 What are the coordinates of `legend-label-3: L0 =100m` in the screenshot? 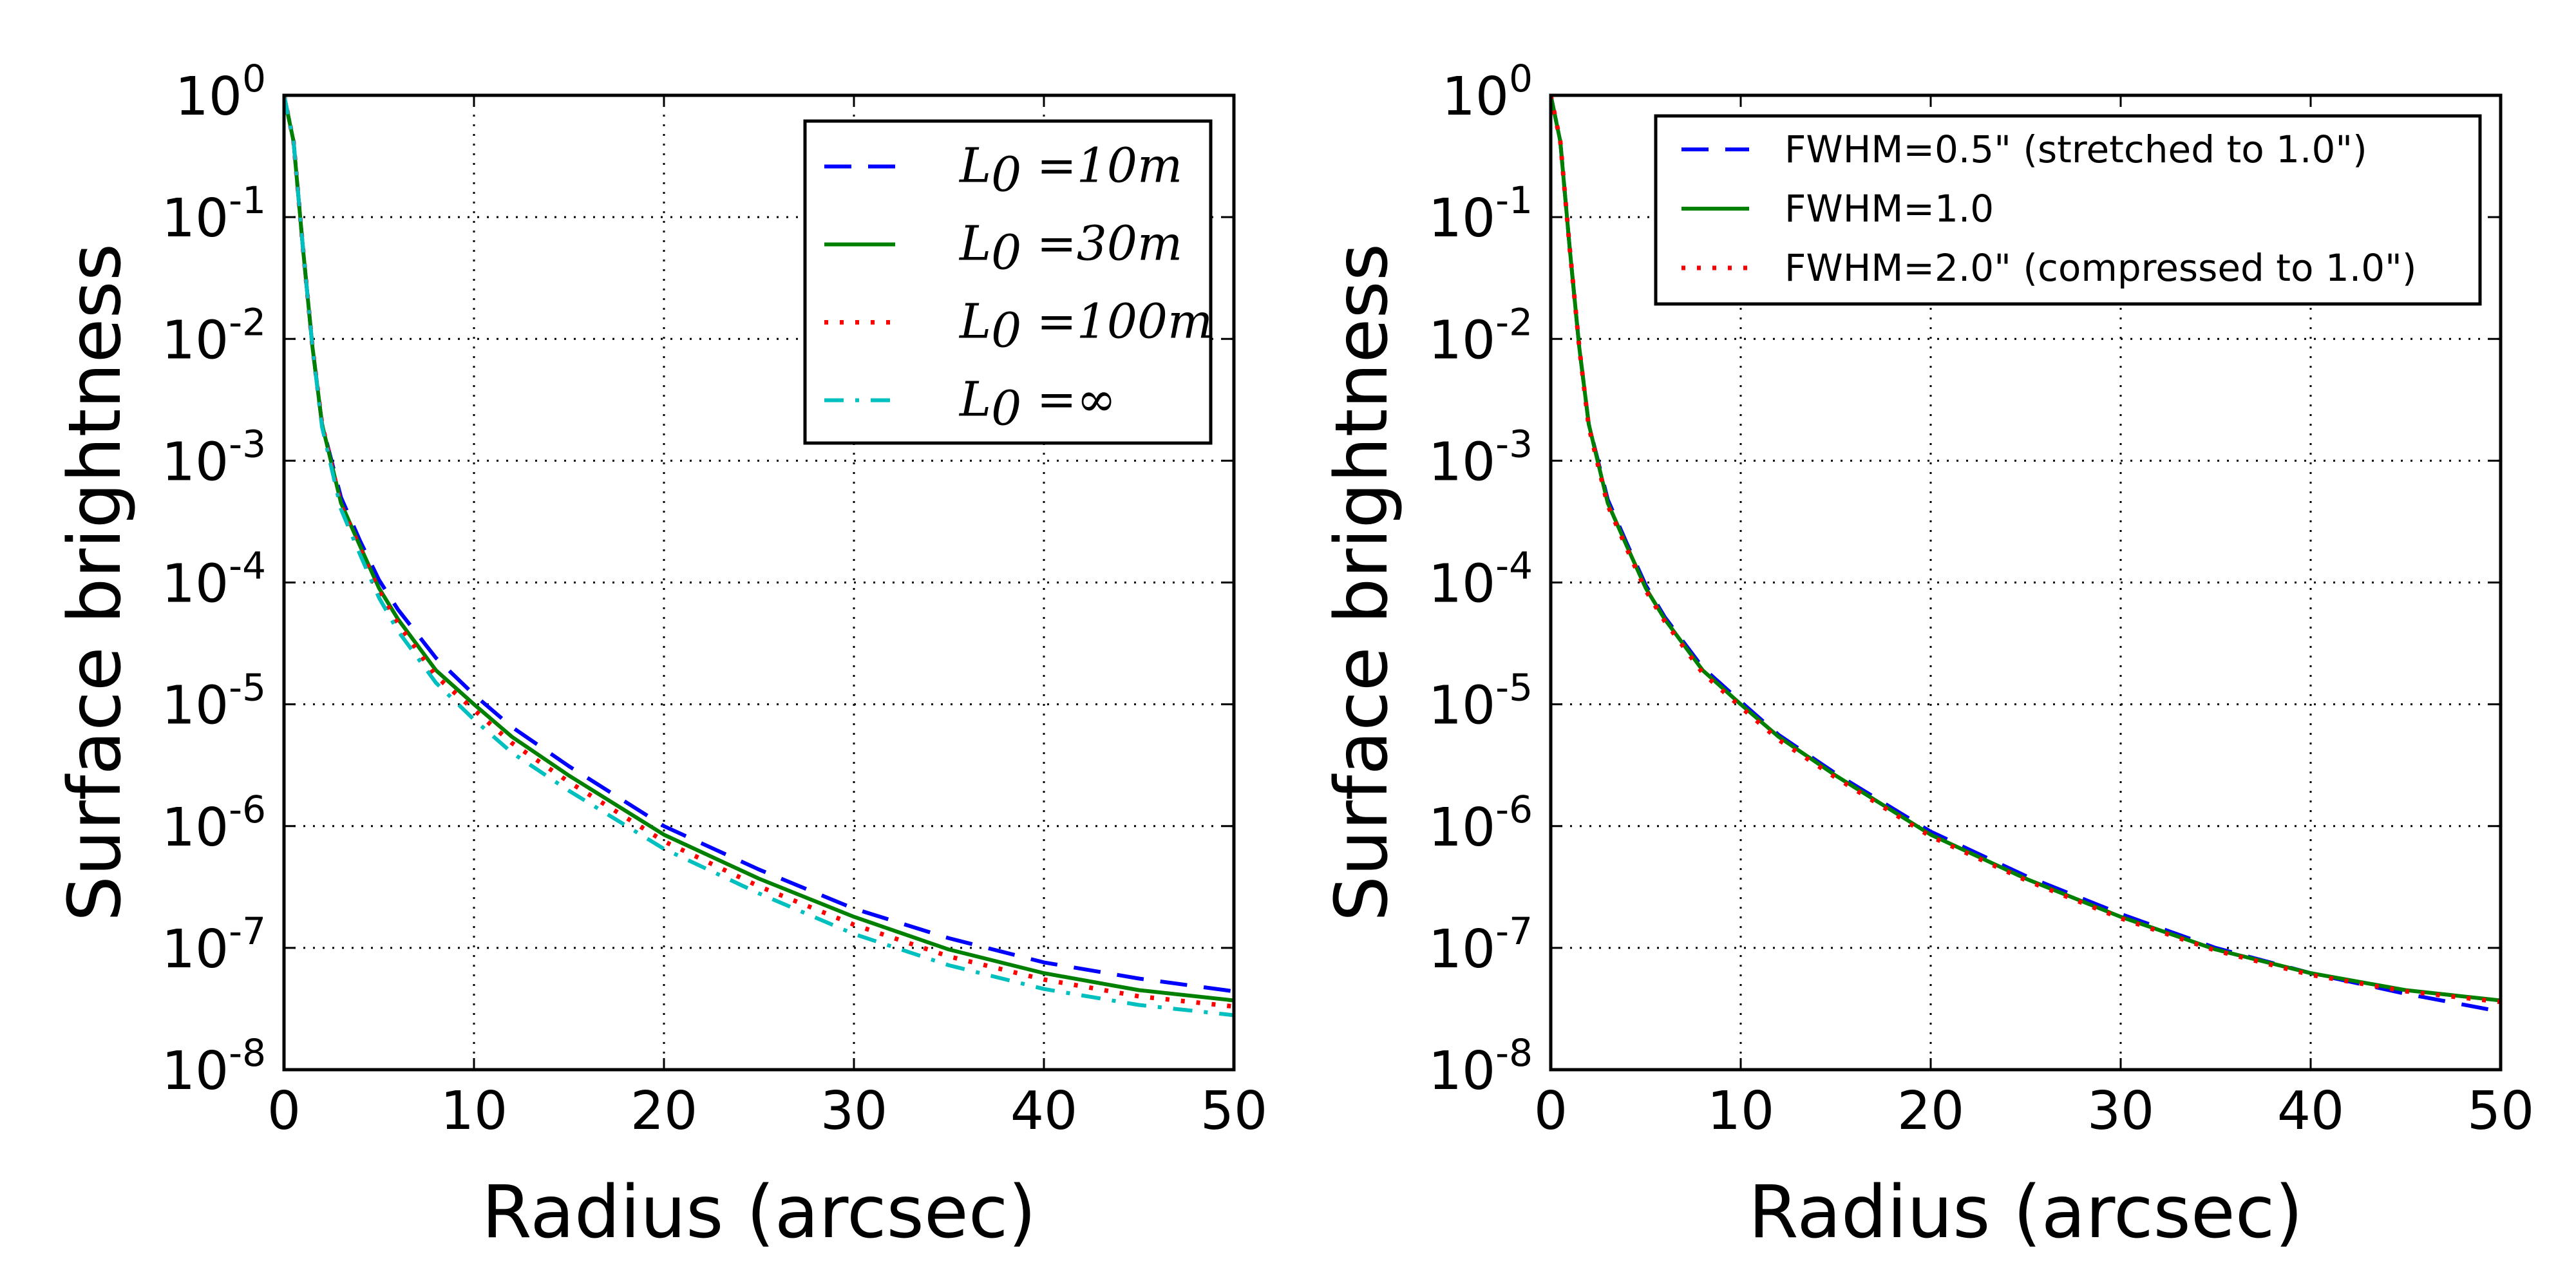 It's located at (1085, 326).